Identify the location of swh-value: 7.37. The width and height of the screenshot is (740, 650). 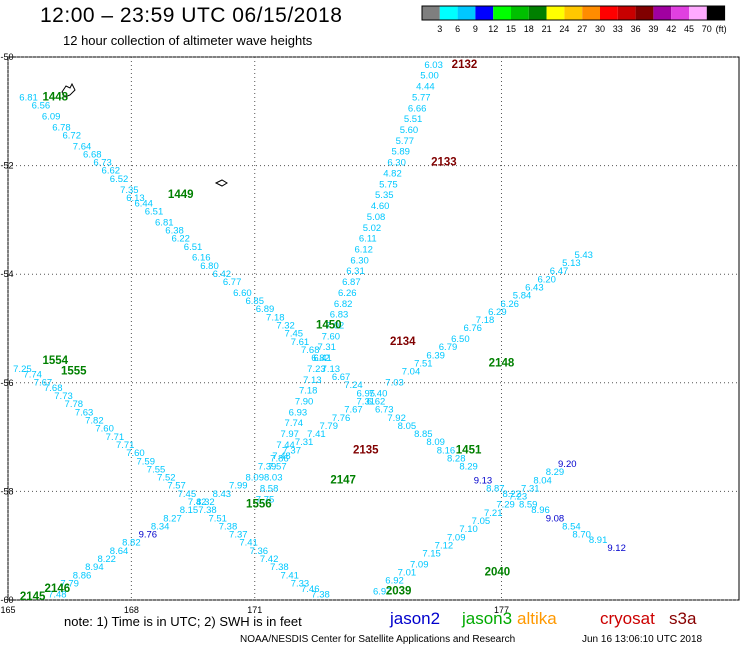
(238, 535).